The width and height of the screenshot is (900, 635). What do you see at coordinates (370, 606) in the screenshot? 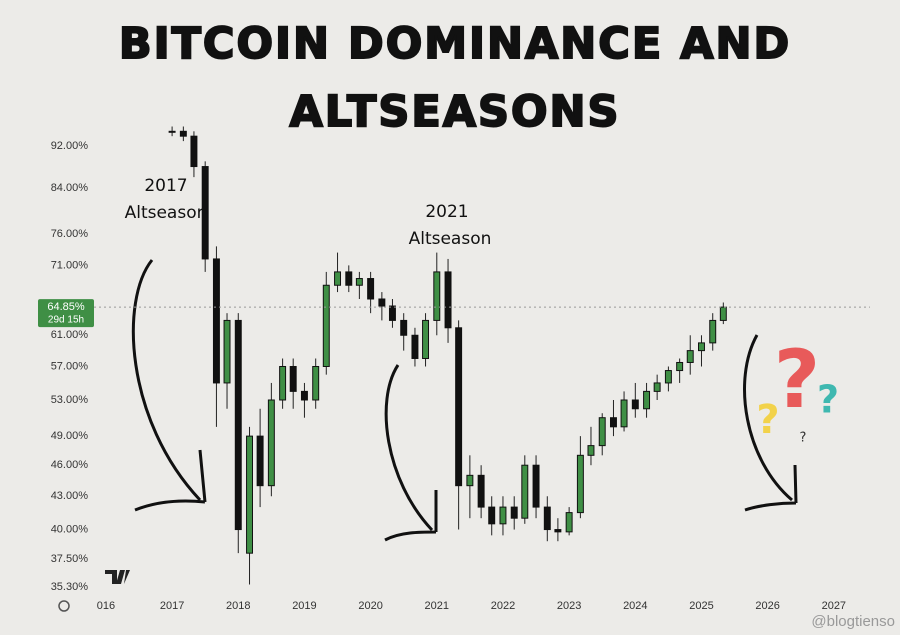
I see `x-tick-label: 2020` at bounding box center [370, 606].